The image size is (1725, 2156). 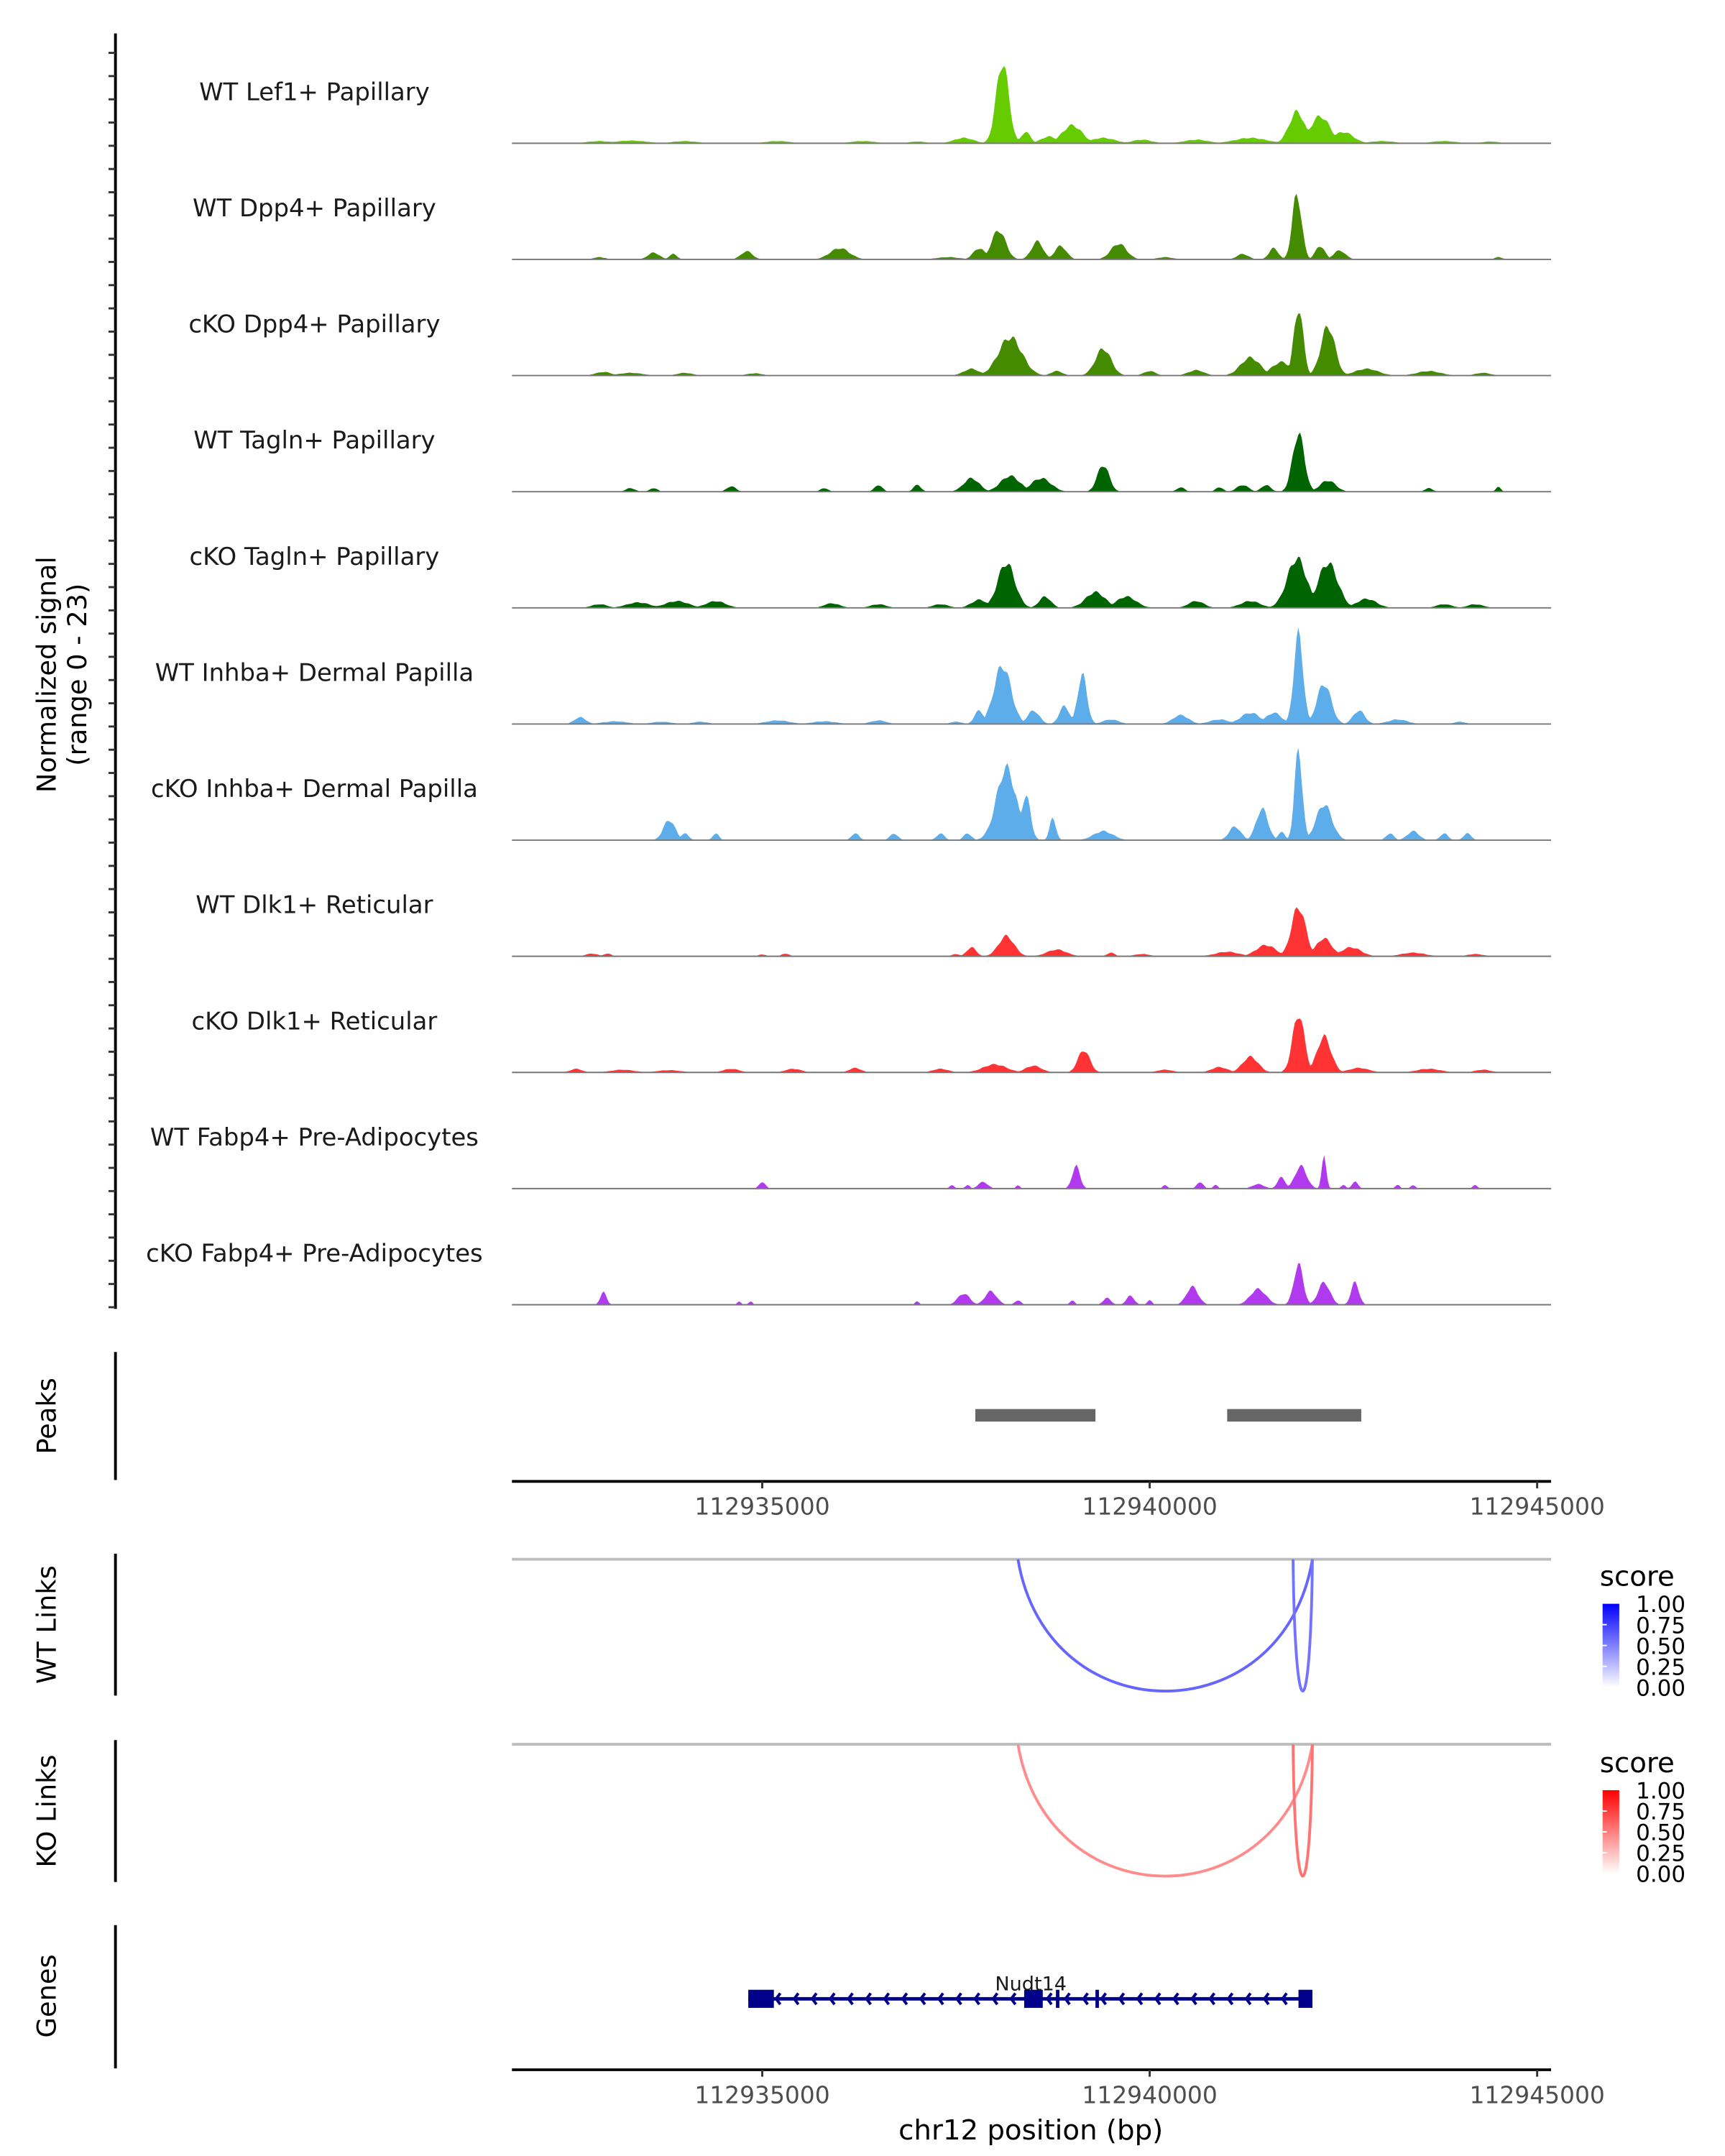 I want to click on genes-track: Genes Nudt14, so click(x=671, y=1997).